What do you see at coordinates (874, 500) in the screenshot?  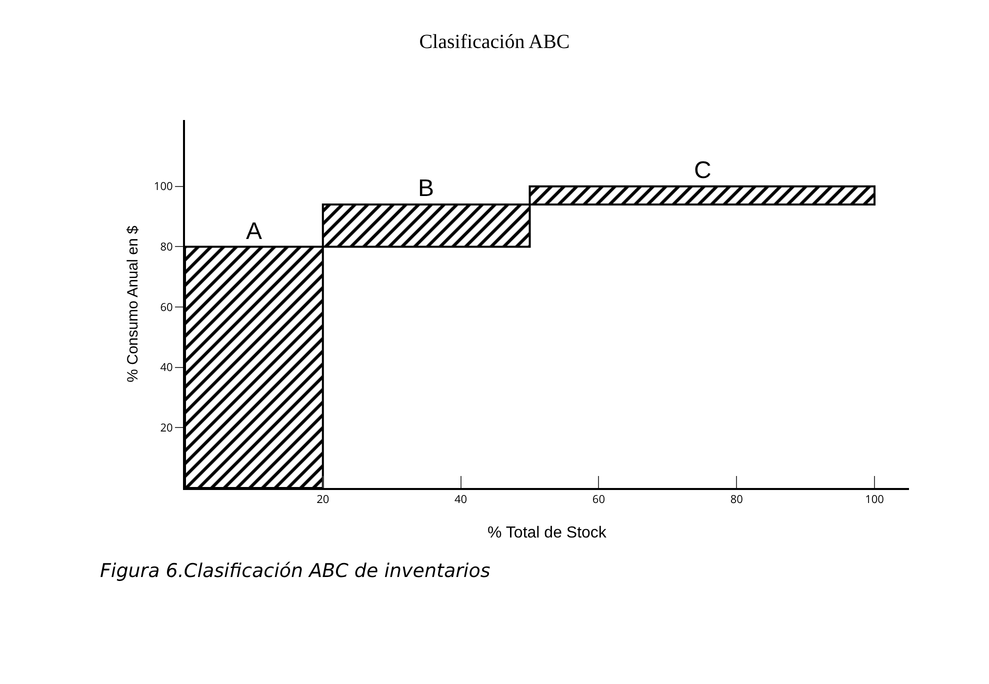 I see `x-tick-label: 100` at bounding box center [874, 500].